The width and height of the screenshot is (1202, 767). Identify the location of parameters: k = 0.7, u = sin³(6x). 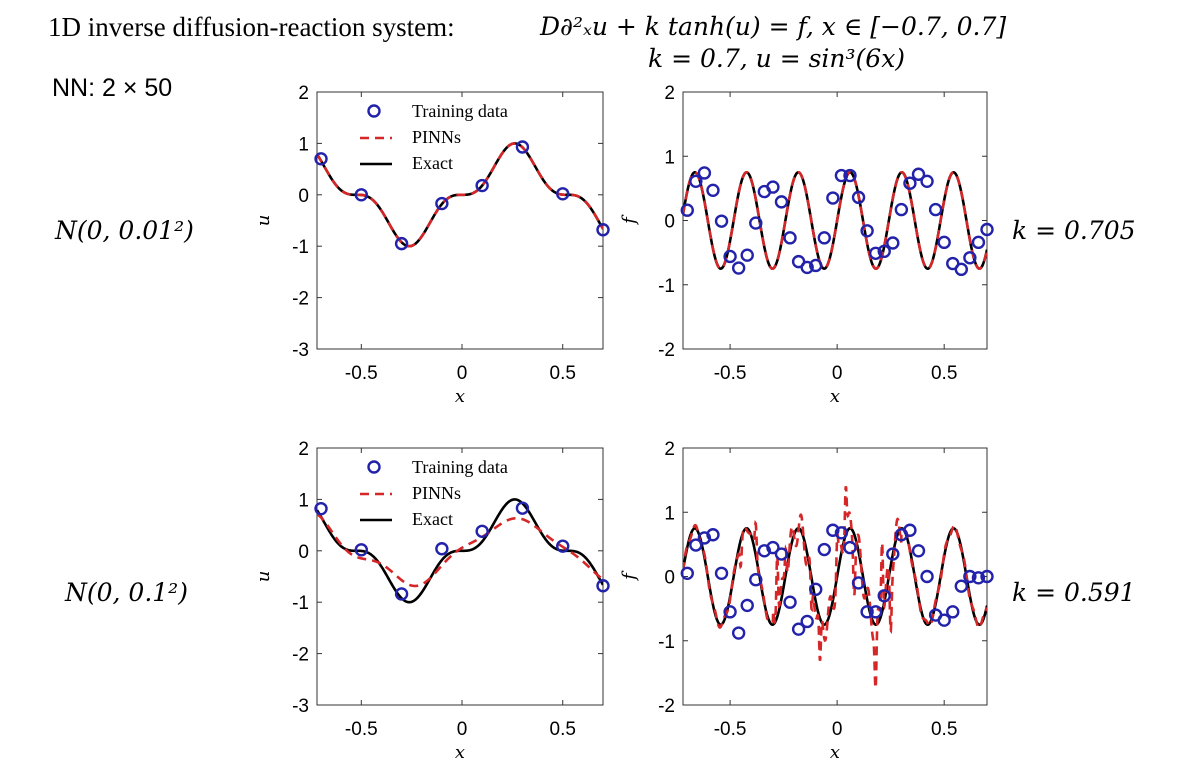
(777, 58).